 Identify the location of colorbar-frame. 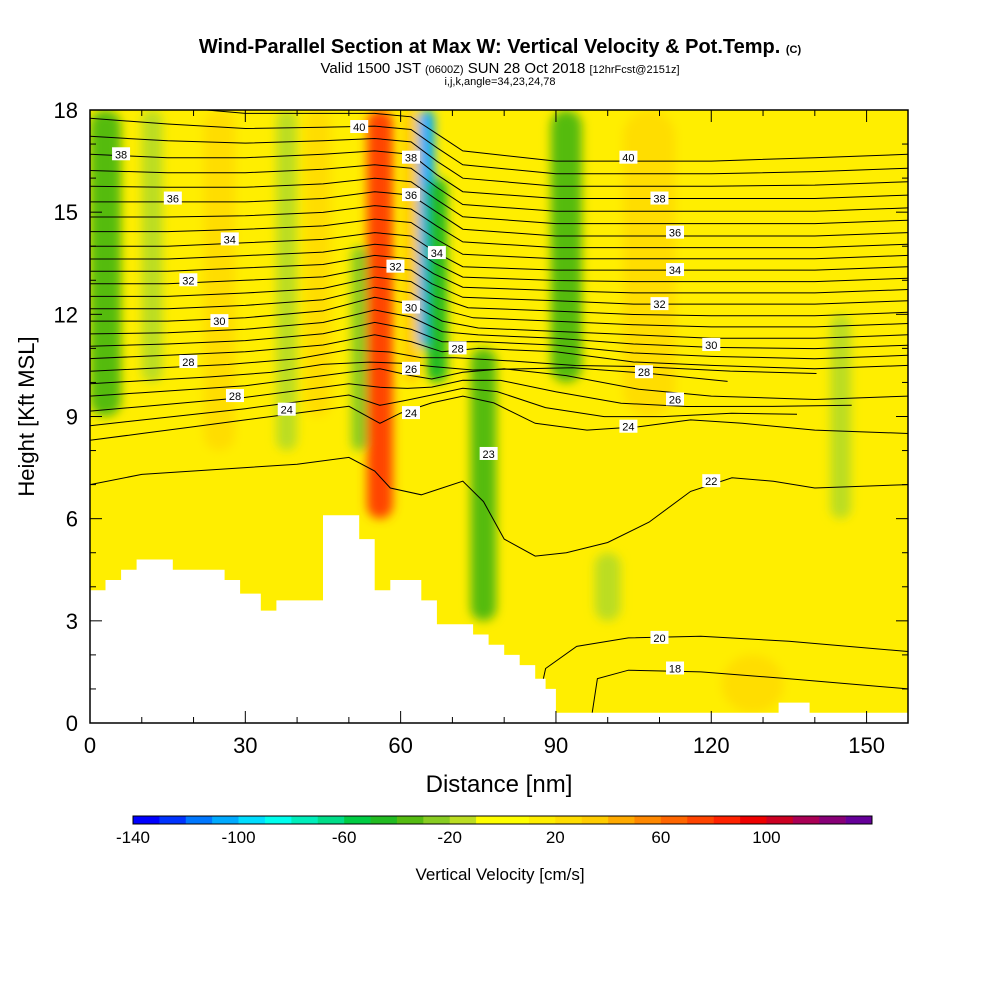
(502, 820).